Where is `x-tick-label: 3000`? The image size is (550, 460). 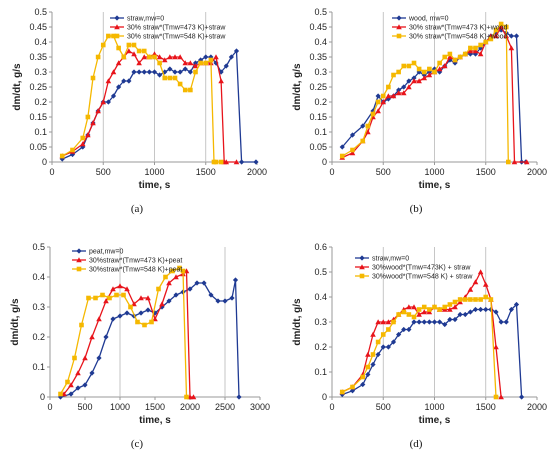
x-tick-label: 3000 is located at coordinates (260, 407).